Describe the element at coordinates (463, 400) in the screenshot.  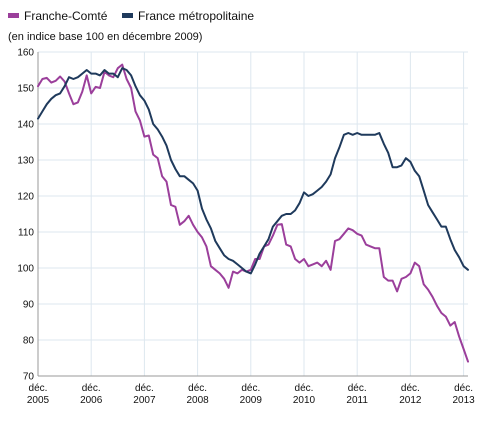
I see `x-tick-label-year: 2013` at that location.